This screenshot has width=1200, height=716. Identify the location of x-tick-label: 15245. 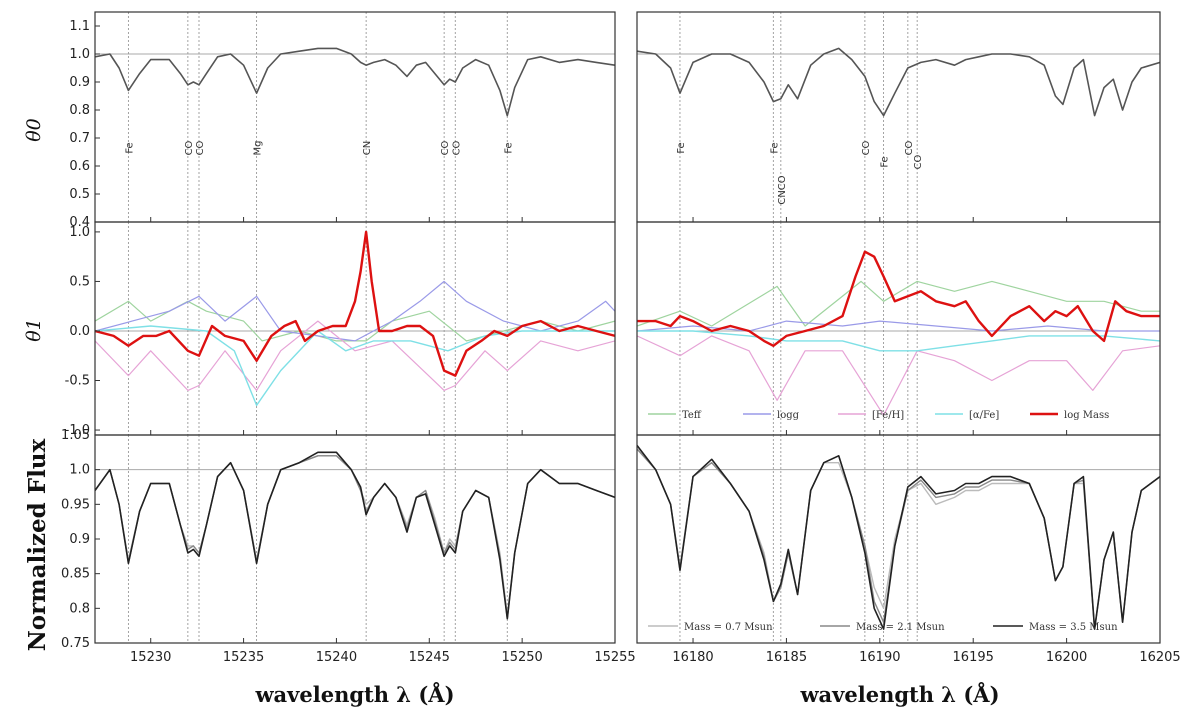
(429, 657).